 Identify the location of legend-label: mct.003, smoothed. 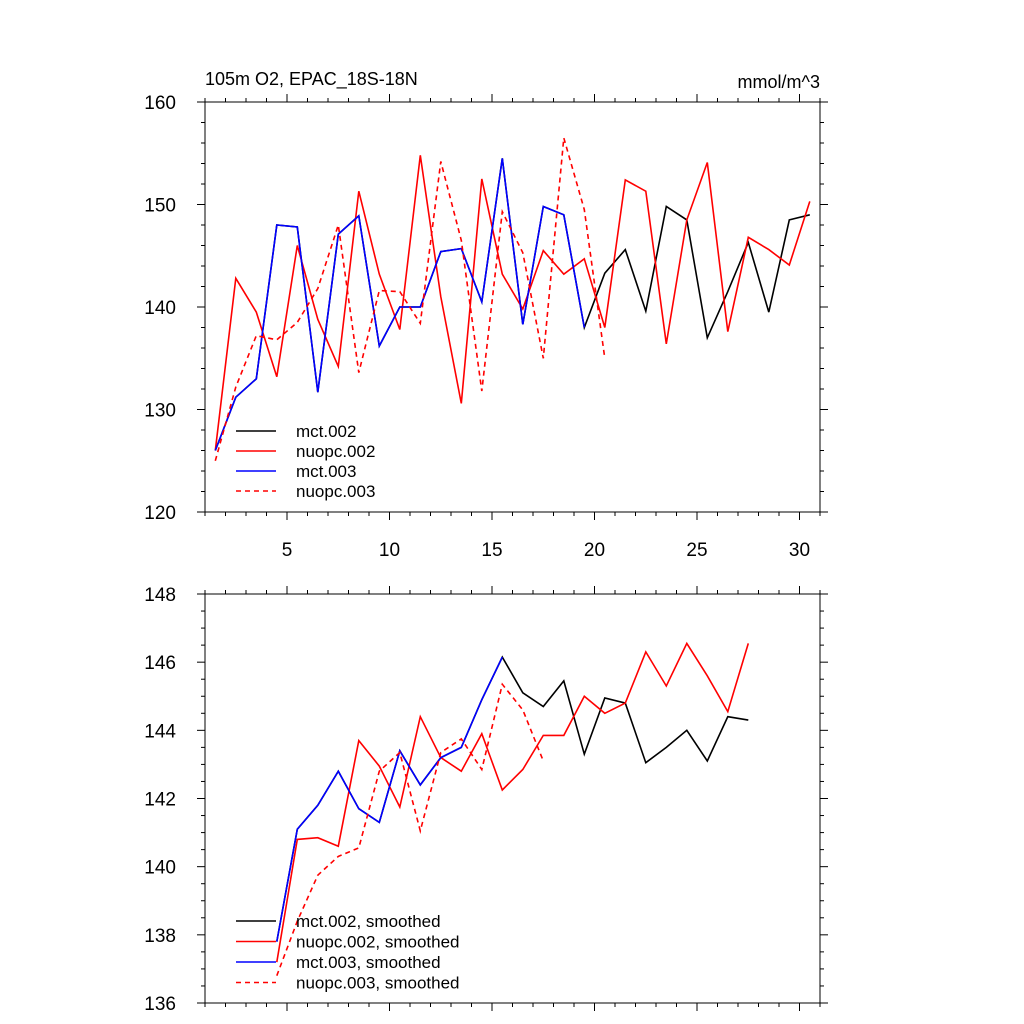
(368, 962).